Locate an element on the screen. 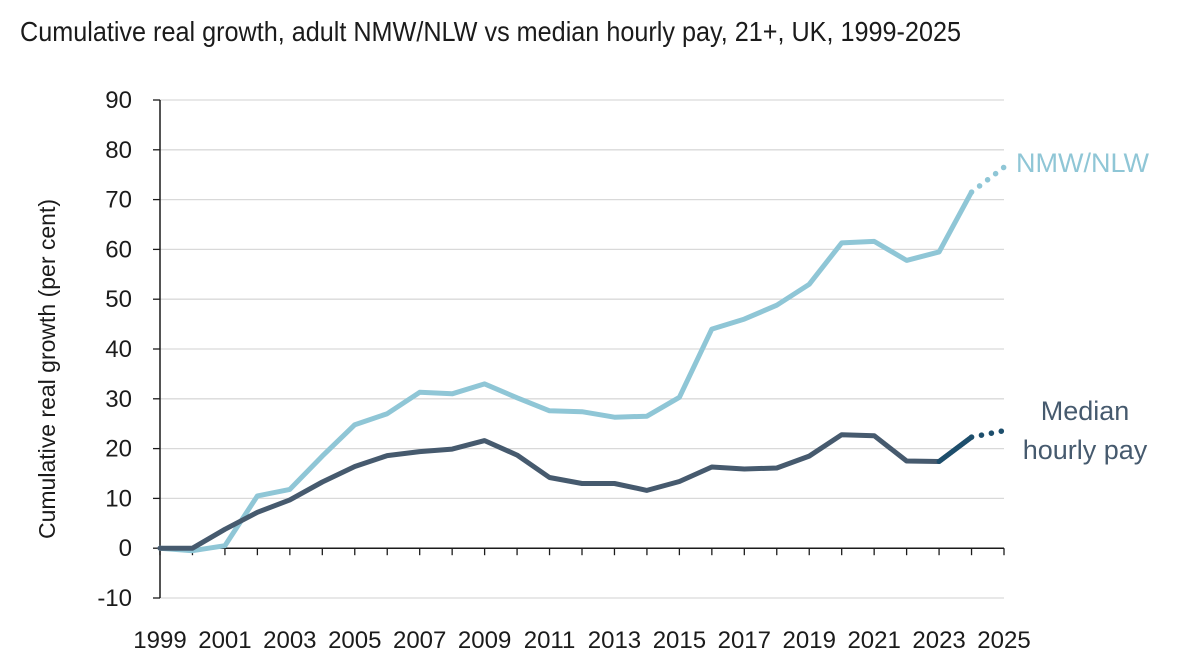 Image resolution: width=1195 pixels, height=672 pixels. y-tick-label: 50 is located at coordinates (118, 299).